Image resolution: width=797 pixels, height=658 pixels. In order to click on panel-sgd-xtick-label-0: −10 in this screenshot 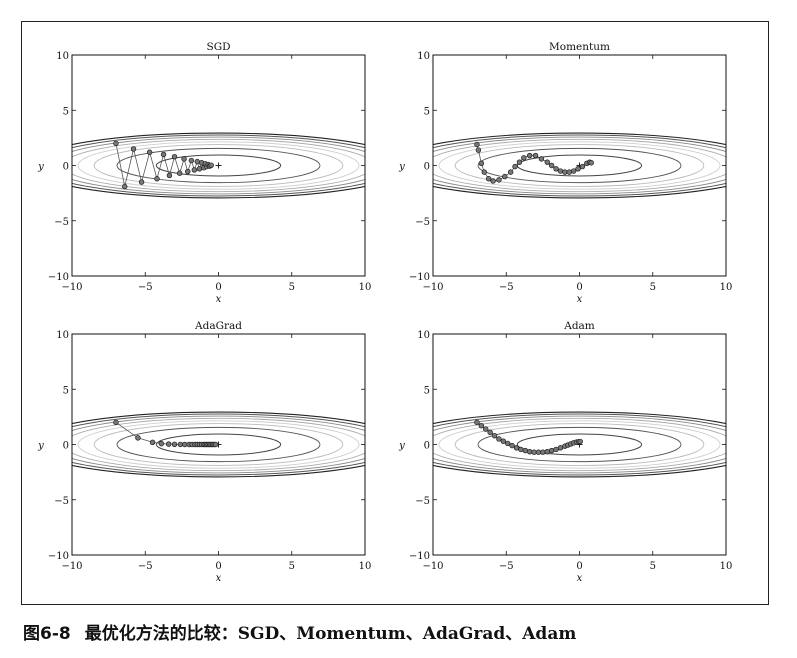, I will do `click(71, 287)`.